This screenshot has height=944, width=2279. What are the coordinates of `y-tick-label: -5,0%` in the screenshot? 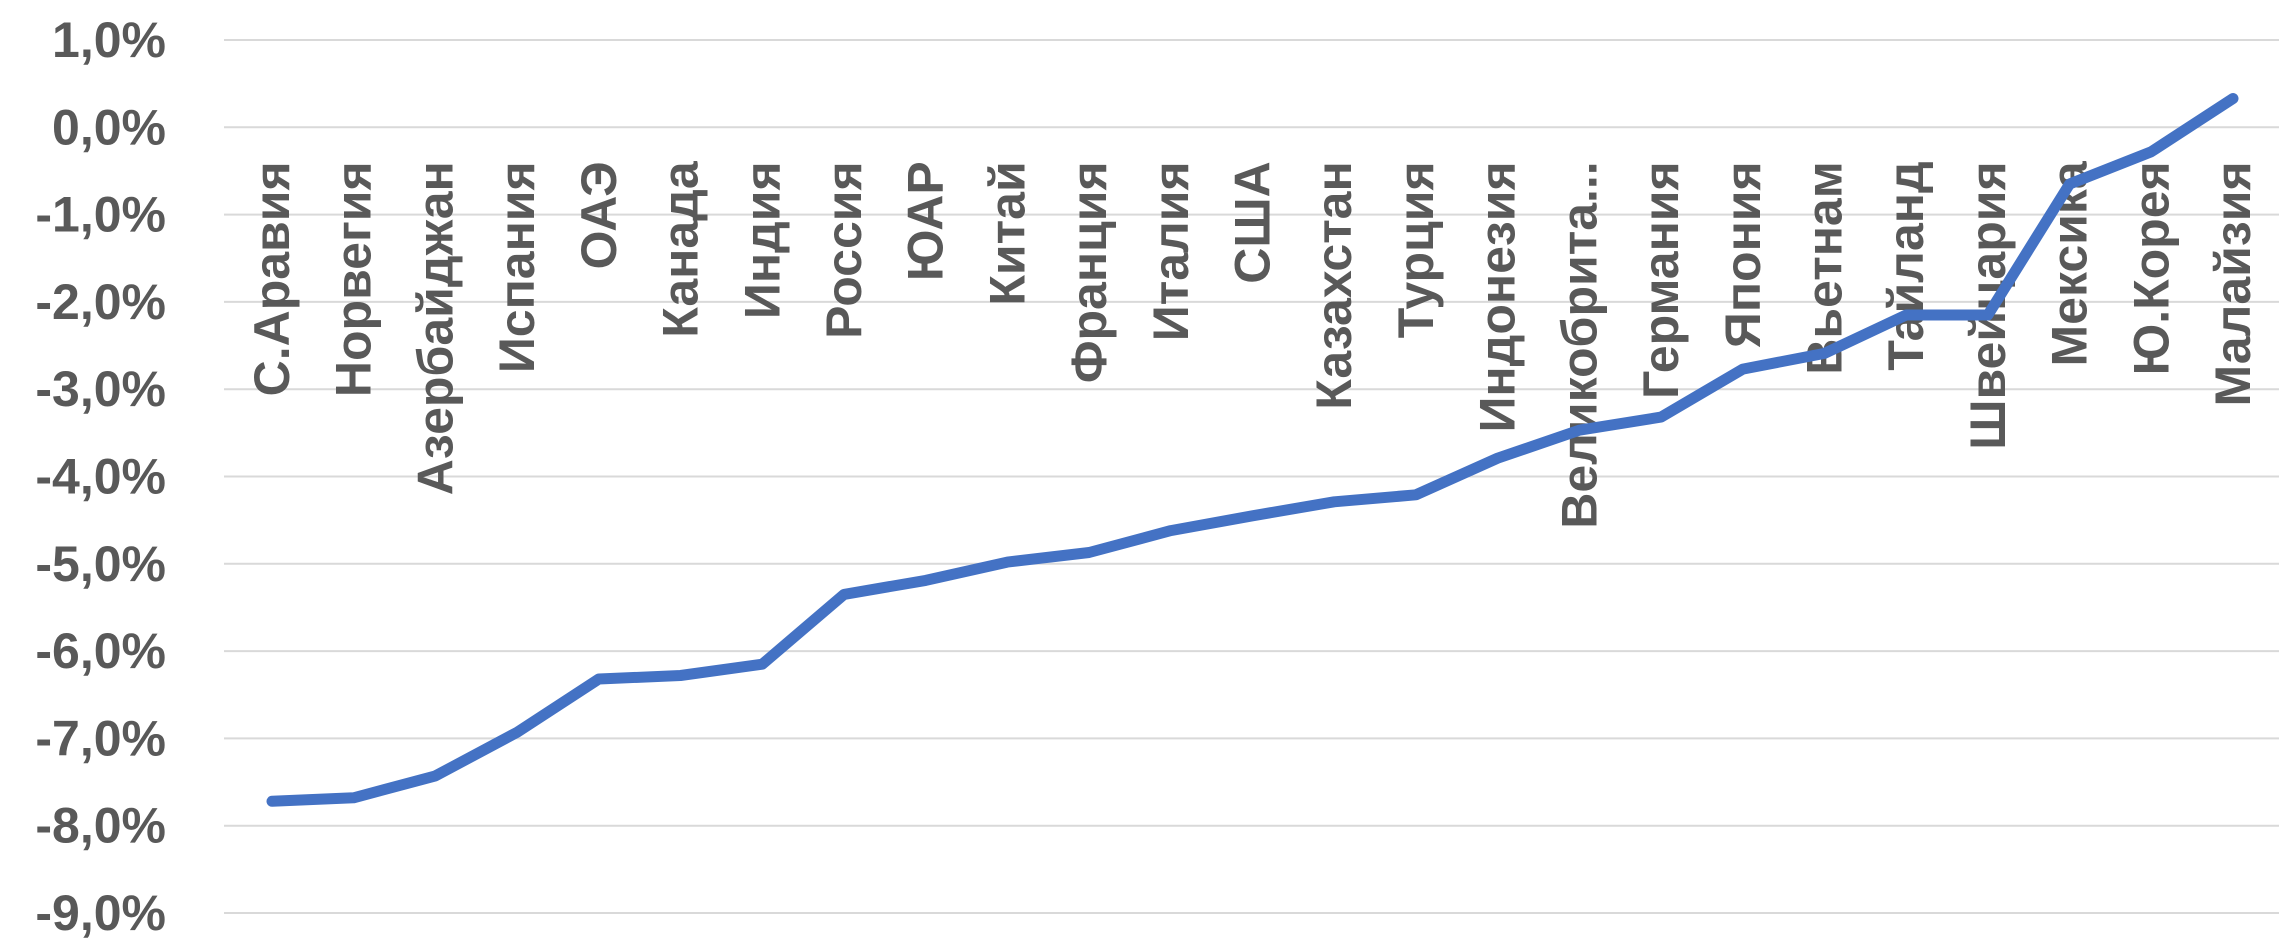 It's located at (100, 564).